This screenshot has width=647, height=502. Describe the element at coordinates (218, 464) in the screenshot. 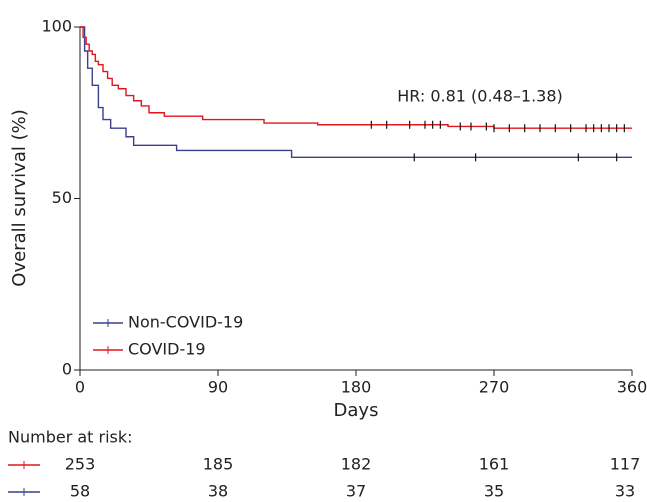

I see `risk-count: 185` at that location.